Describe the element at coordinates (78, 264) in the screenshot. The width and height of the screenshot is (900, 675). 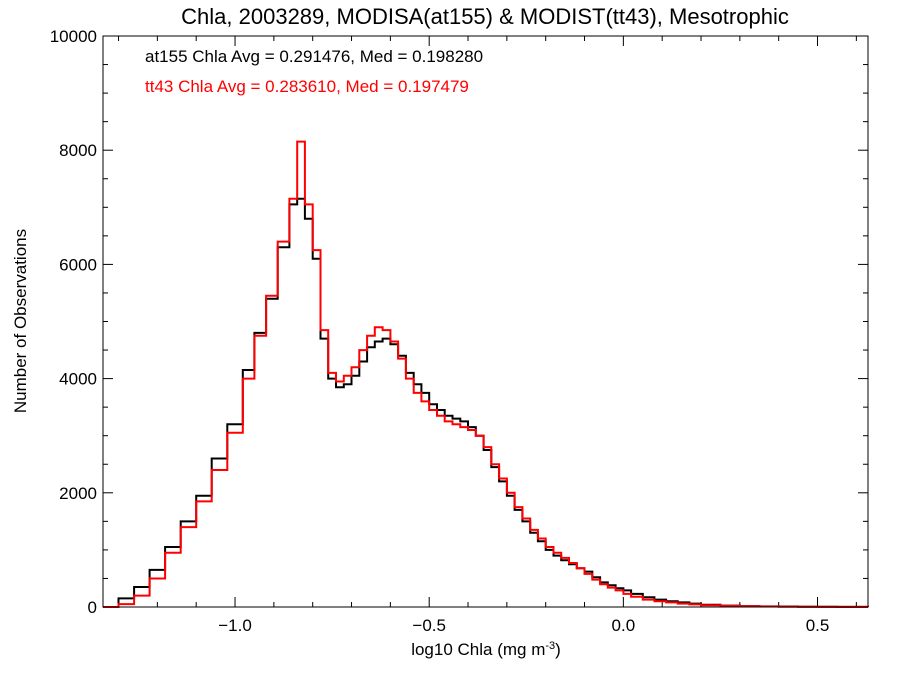
I see `y-tick-label: 6000` at that location.